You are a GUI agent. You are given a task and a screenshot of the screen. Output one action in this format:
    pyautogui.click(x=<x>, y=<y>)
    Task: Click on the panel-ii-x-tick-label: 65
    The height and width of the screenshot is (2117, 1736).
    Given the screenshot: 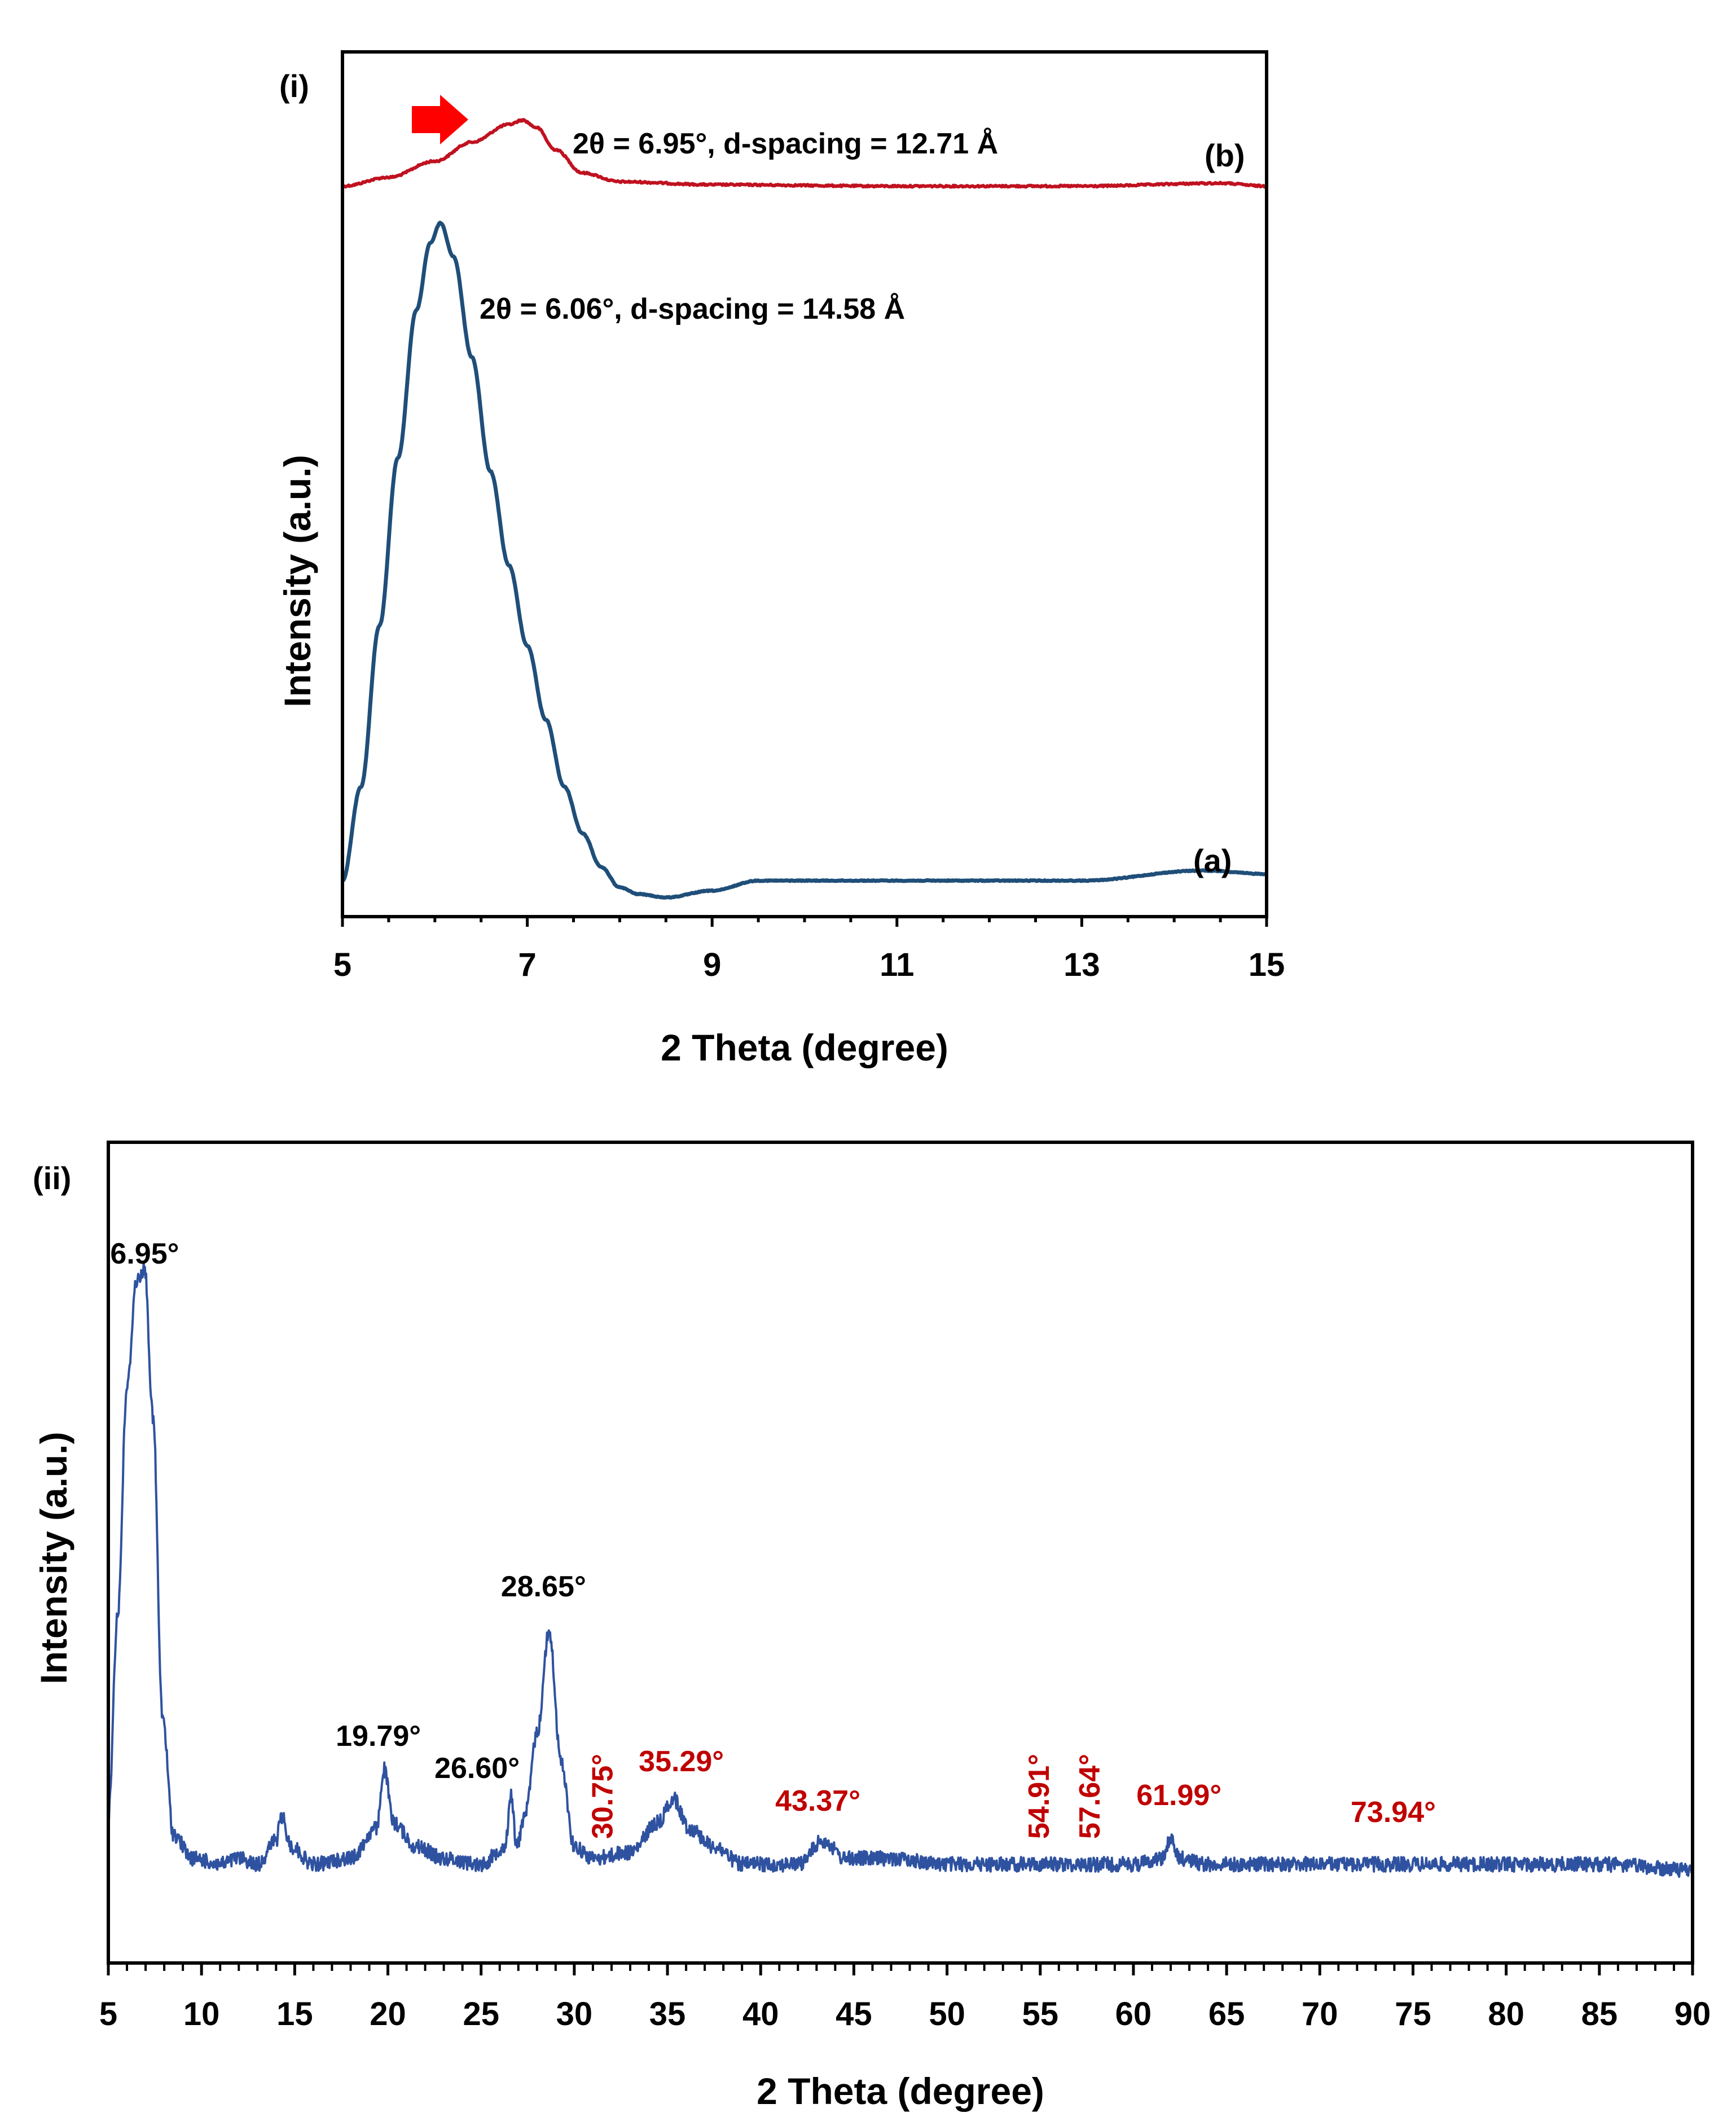 What is the action you would take?
    pyautogui.click(x=1226, y=2014)
    